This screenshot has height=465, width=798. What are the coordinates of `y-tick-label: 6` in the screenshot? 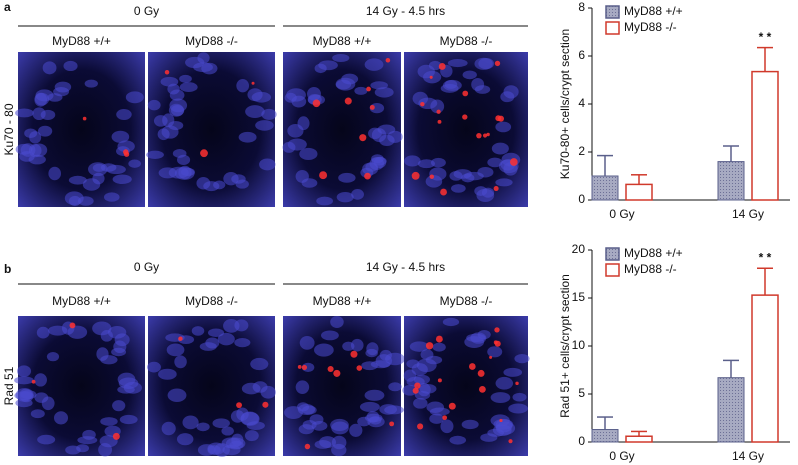 It's located at (581, 55).